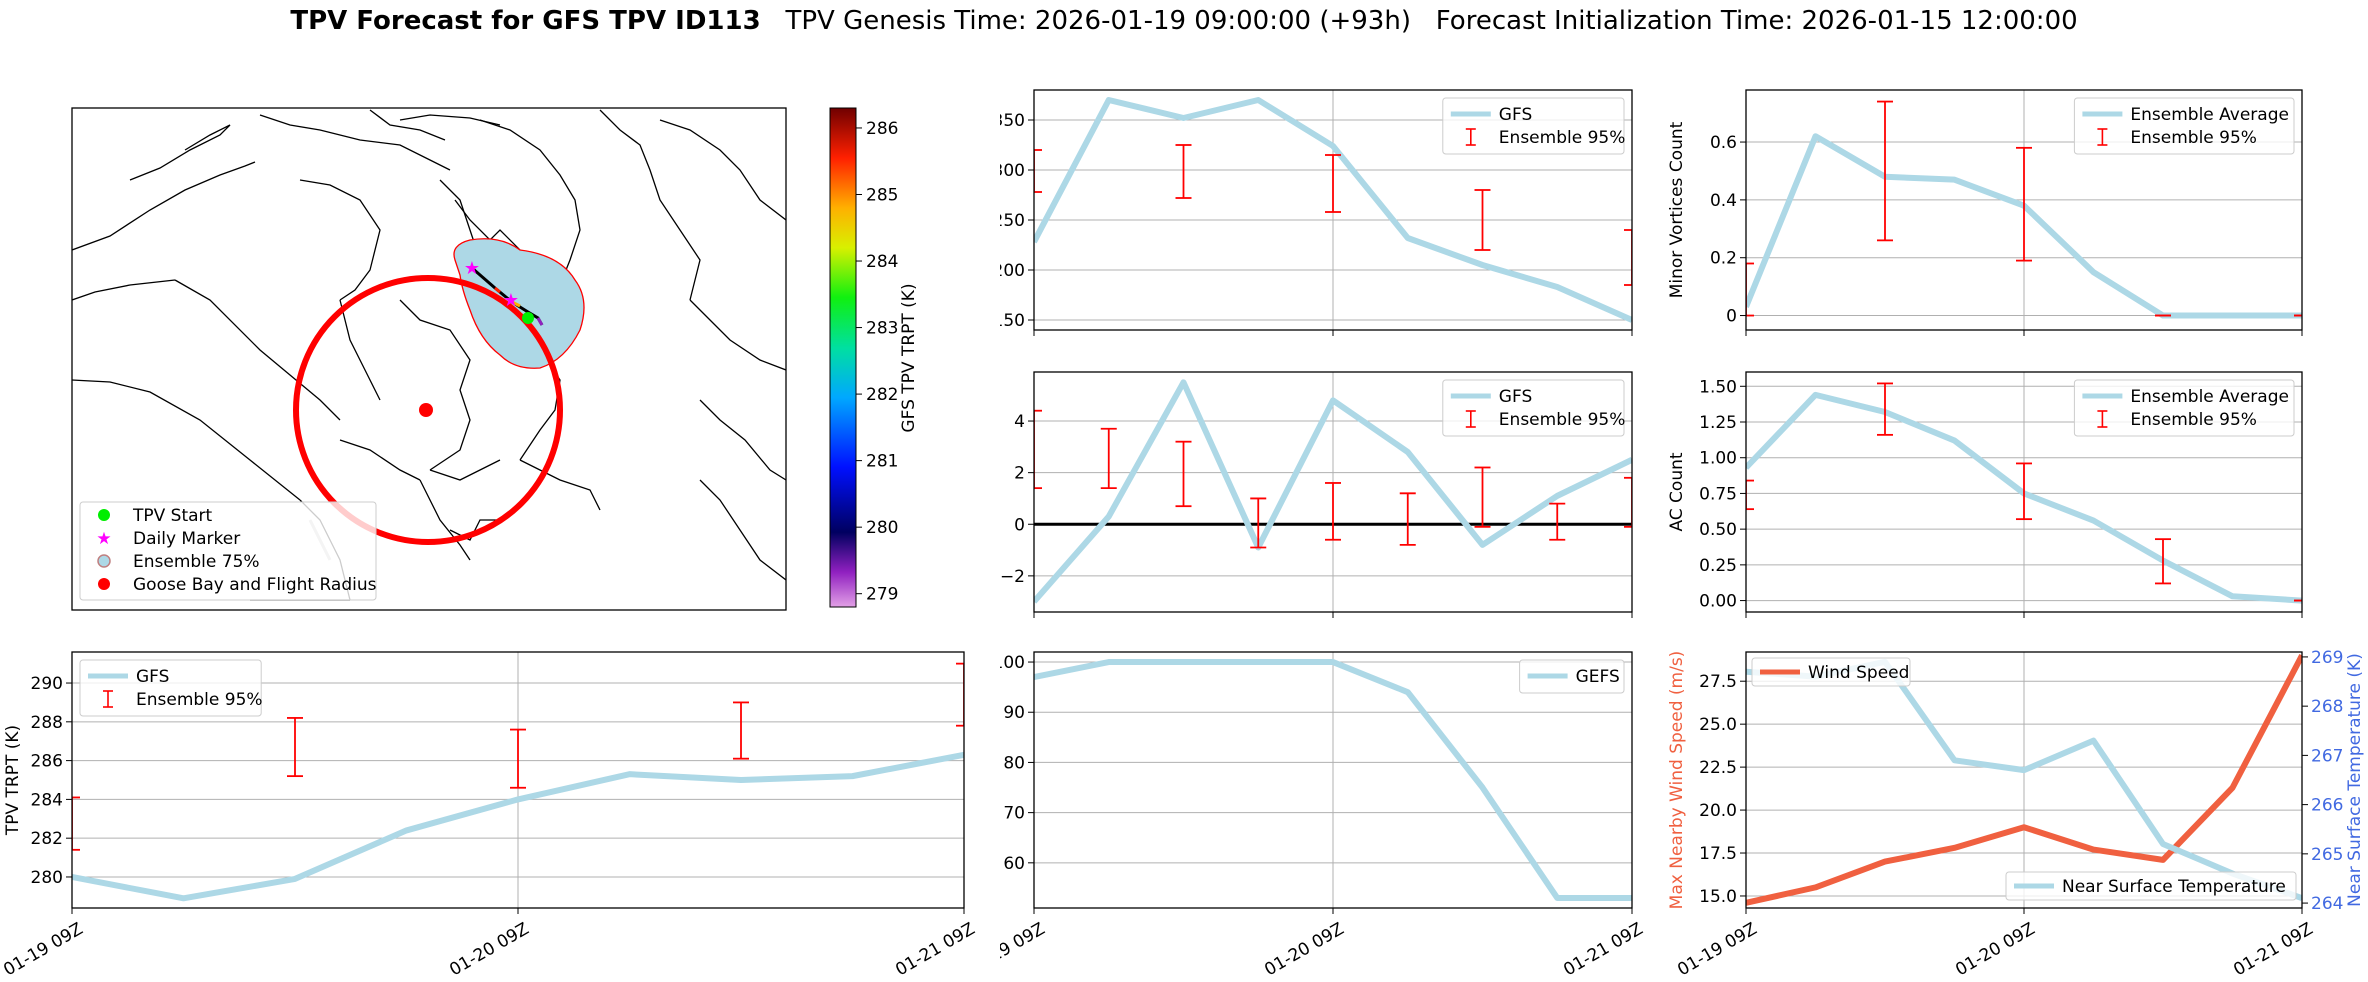 The image size is (2368, 982). I want to click on y-tick-label: 70, so click(1014, 814).